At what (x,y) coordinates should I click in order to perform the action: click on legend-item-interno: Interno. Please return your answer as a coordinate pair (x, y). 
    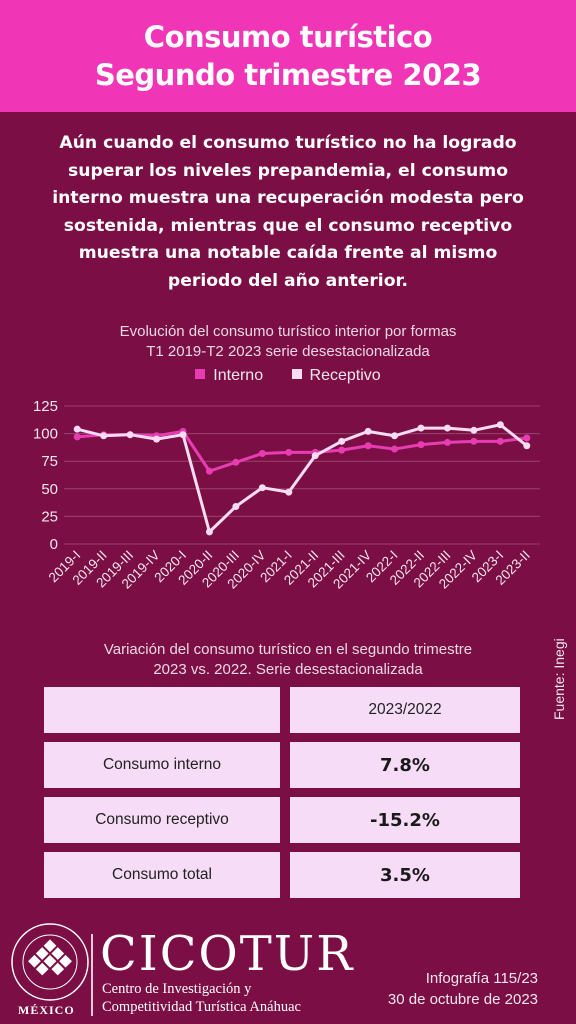
    Looking at the image, I should click on (229, 376).